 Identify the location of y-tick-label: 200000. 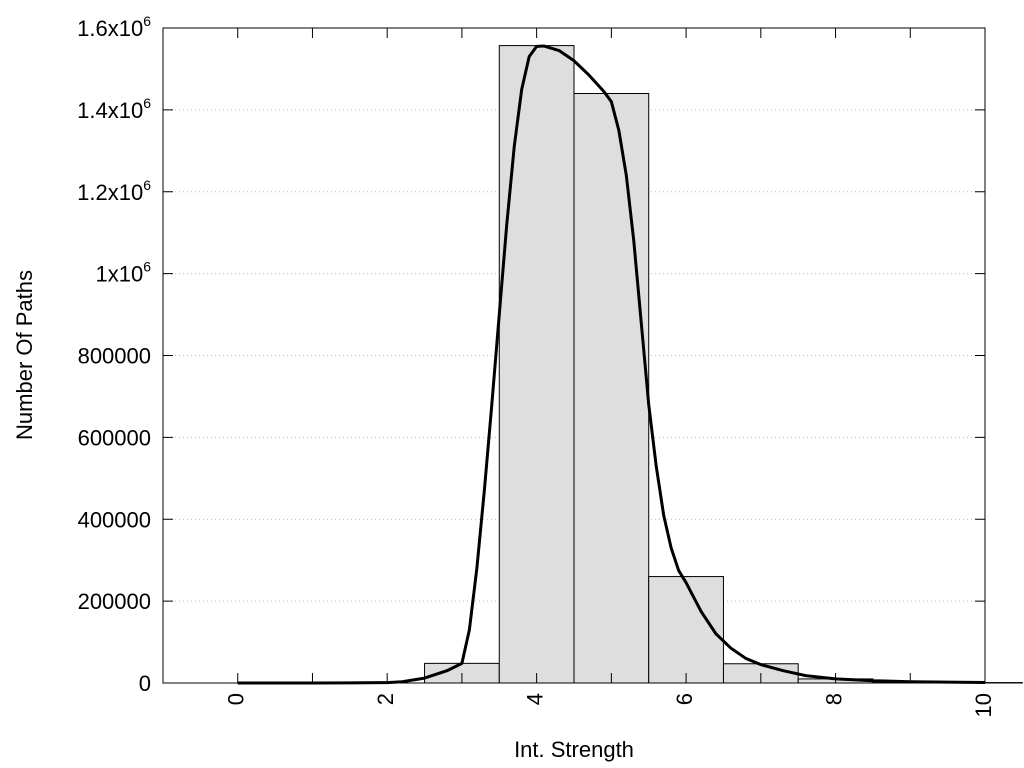
(114, 601).